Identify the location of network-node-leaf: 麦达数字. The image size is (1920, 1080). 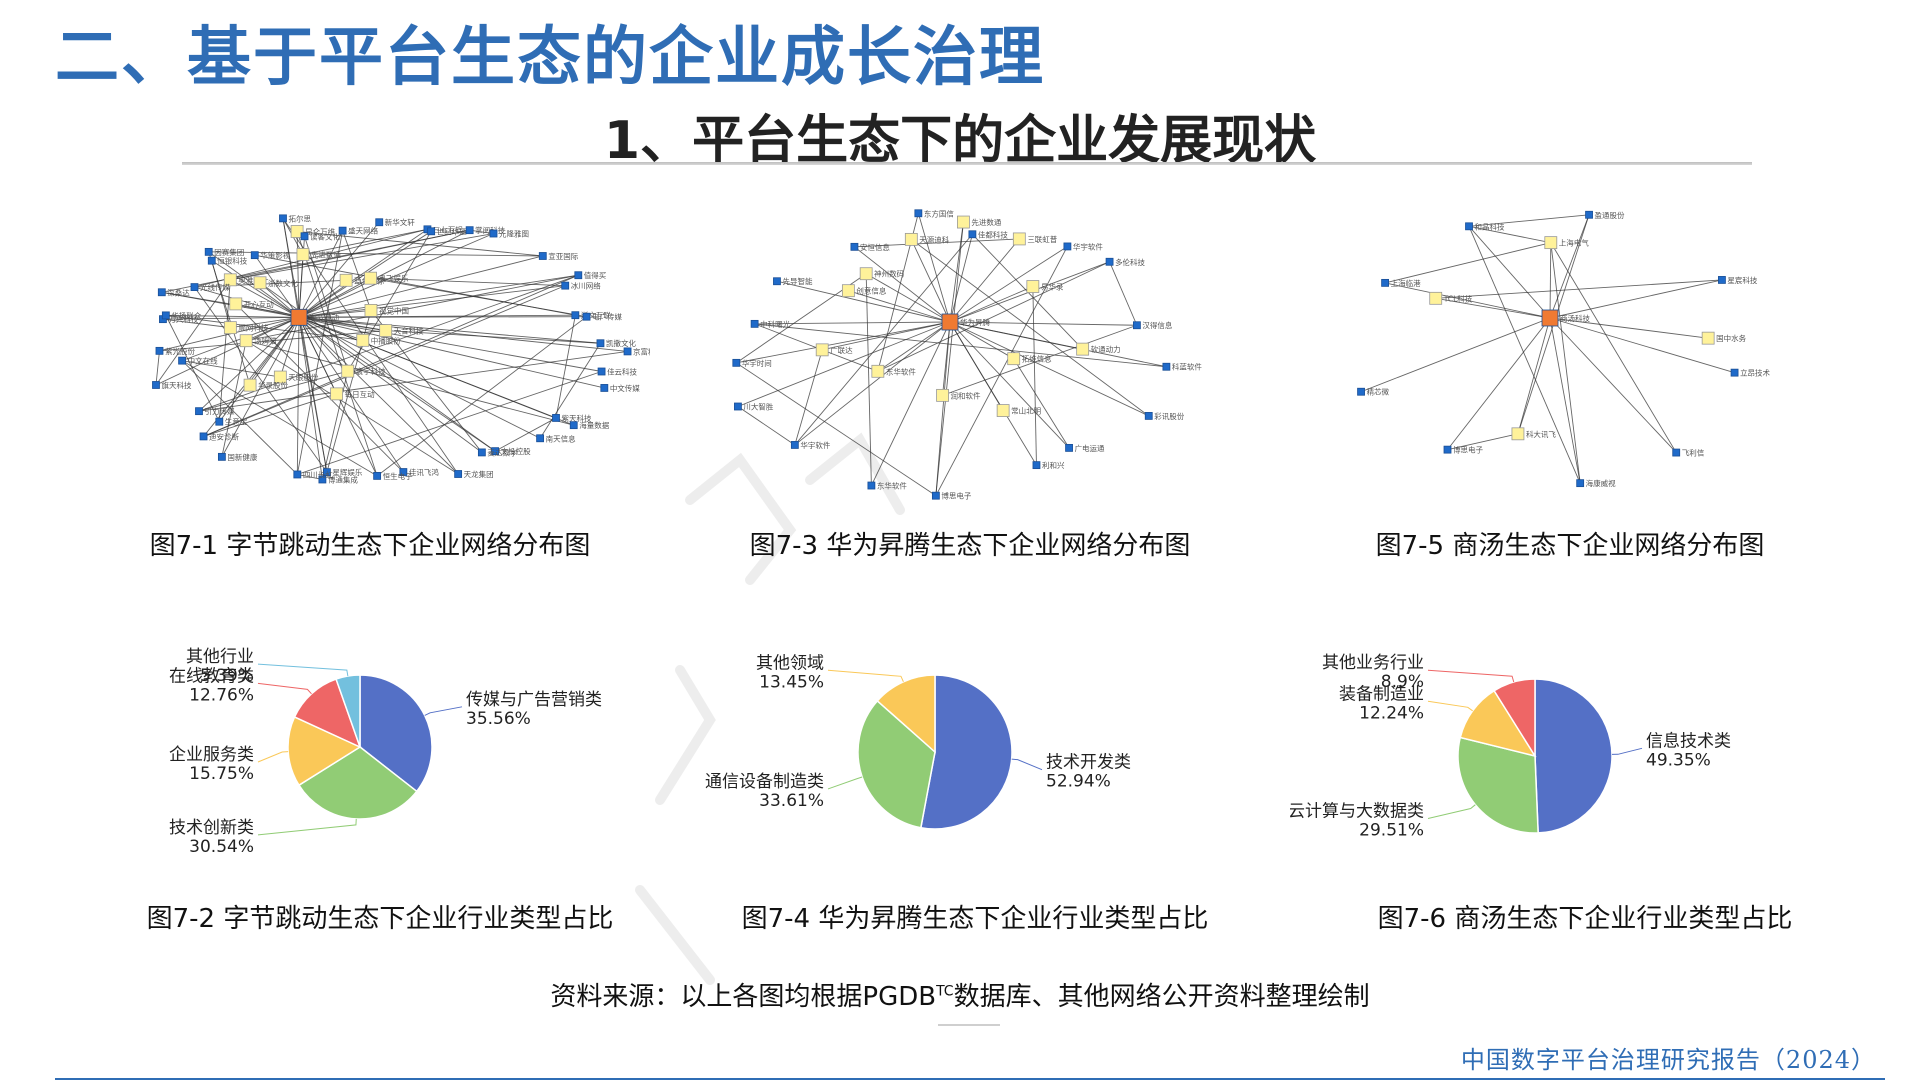
(497, 452).